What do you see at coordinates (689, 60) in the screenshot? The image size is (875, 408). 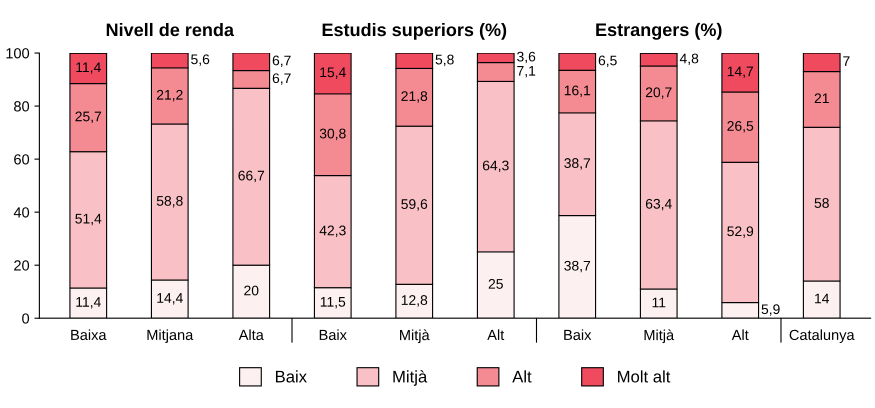 I see `data-label: 4,8` at bounding box center [689, 60].